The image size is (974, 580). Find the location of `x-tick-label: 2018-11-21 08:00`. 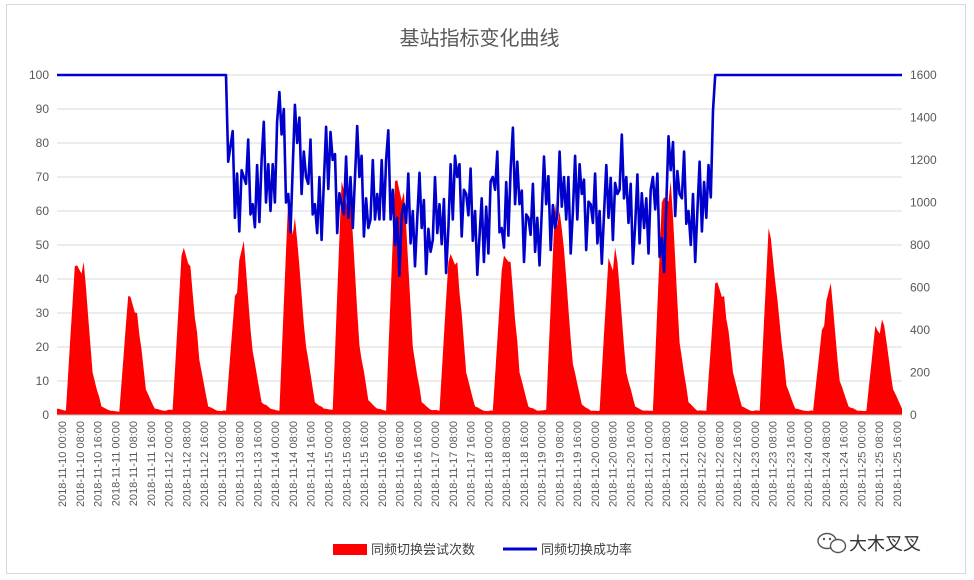

x-tick-label: 2018-11-21 08:00 is located at coordinates (667, 464).